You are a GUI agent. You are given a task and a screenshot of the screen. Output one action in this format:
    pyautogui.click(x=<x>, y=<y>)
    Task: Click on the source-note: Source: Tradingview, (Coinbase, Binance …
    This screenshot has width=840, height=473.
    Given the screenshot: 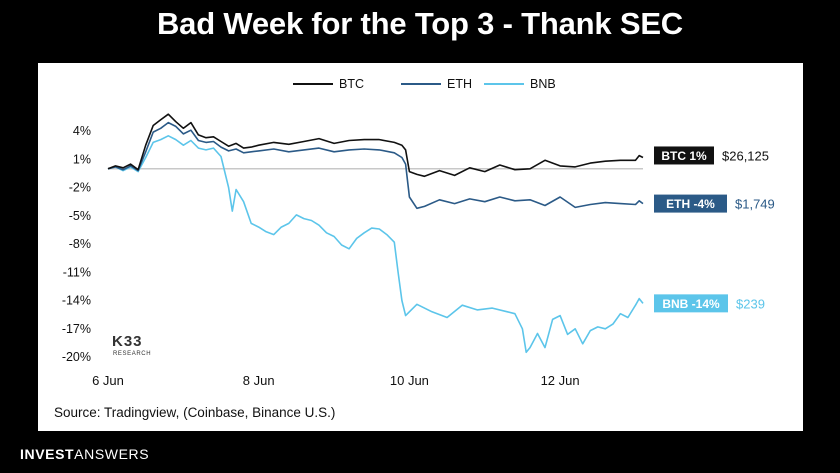 What is the action you would take?
    pyautogui.click(x=195, y=412)
    